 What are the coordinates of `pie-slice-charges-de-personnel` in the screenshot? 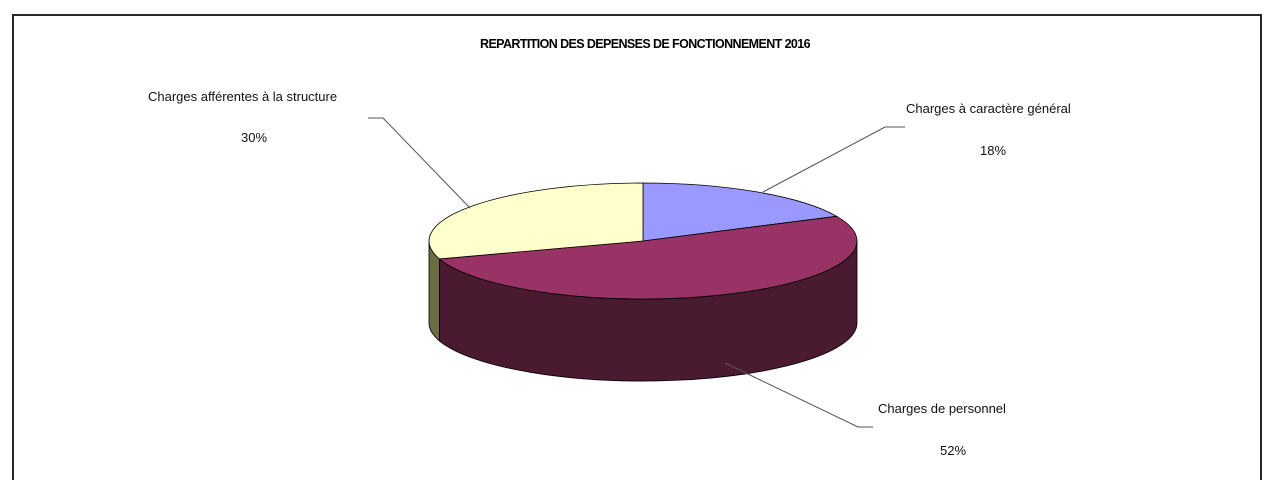 It's located at (648, 257).